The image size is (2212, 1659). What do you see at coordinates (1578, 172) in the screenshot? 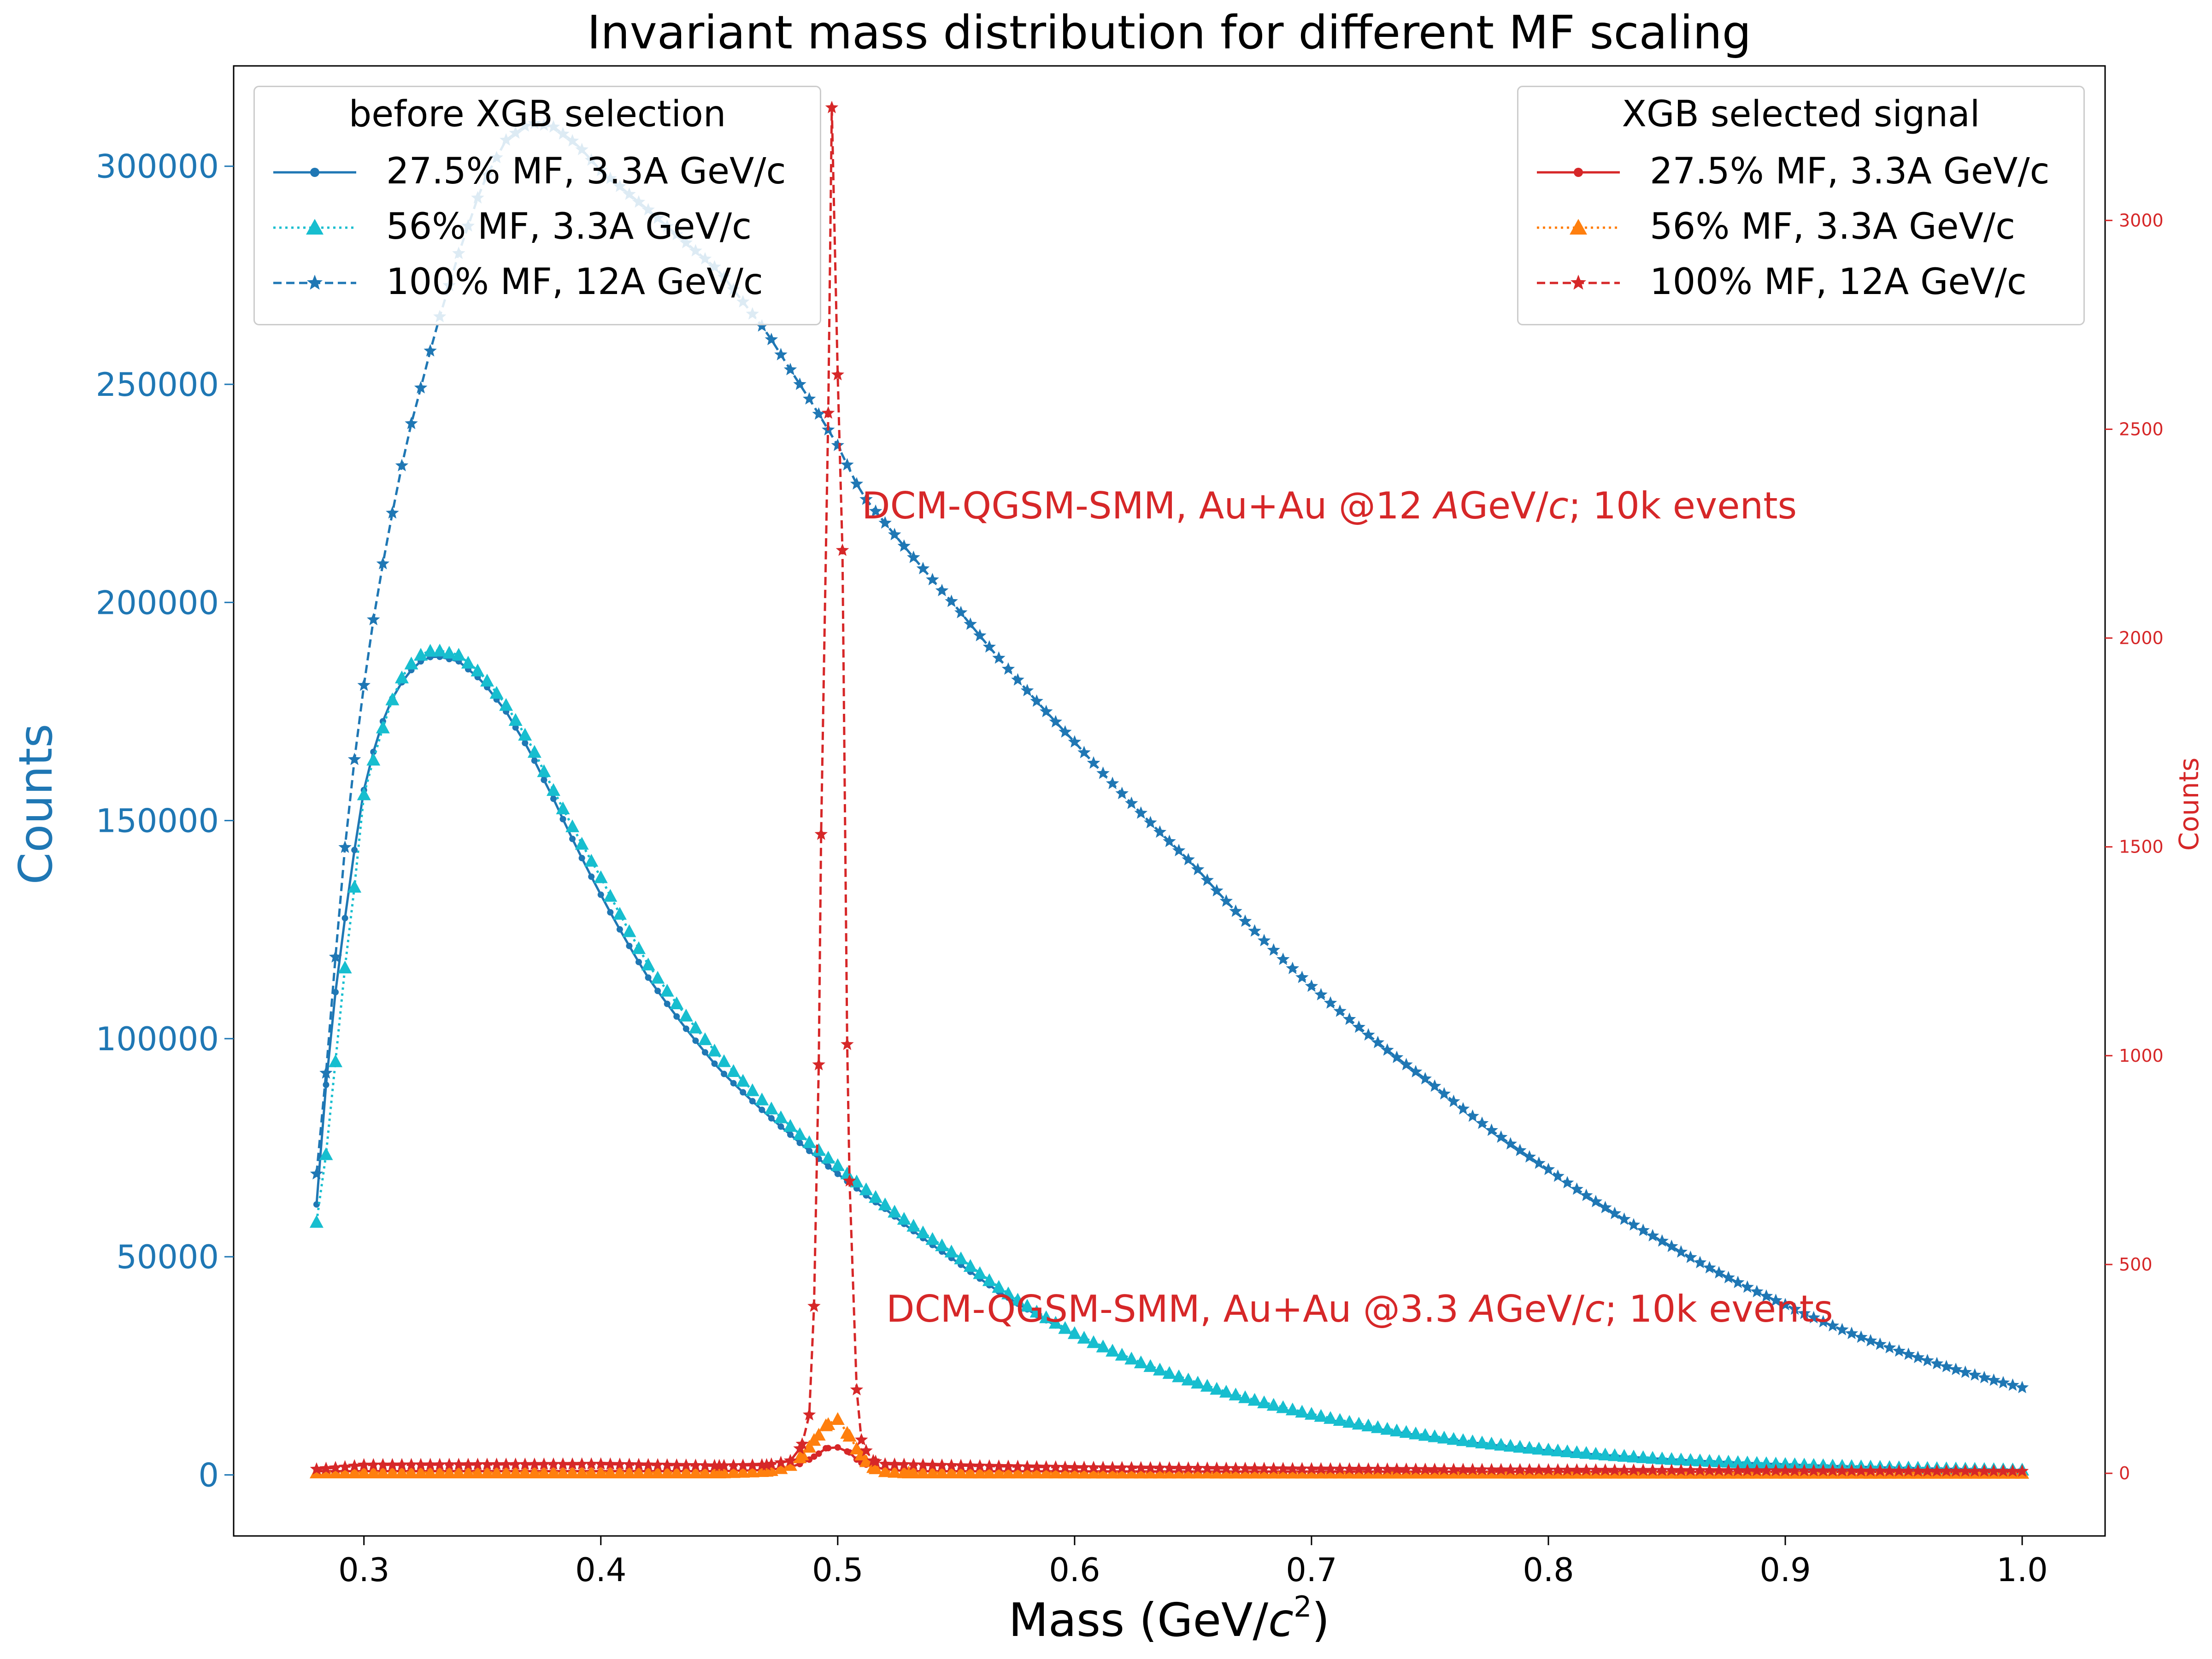
I see `legend-swatch-solid-dot` at bounding box center [1578, 172].